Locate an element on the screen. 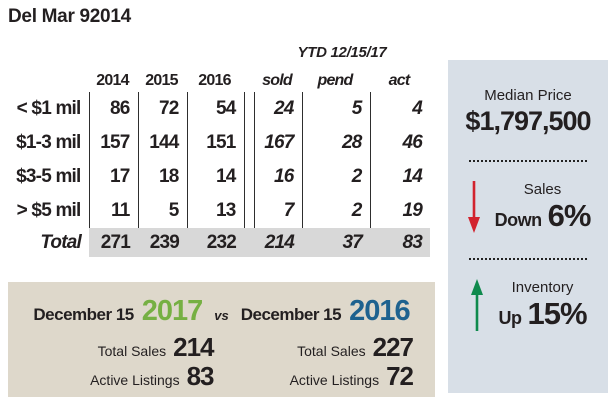 Image resolution: width=615 pixels, height=404 pixels. cell-sold: 7 is located at coordinates (278, 211).